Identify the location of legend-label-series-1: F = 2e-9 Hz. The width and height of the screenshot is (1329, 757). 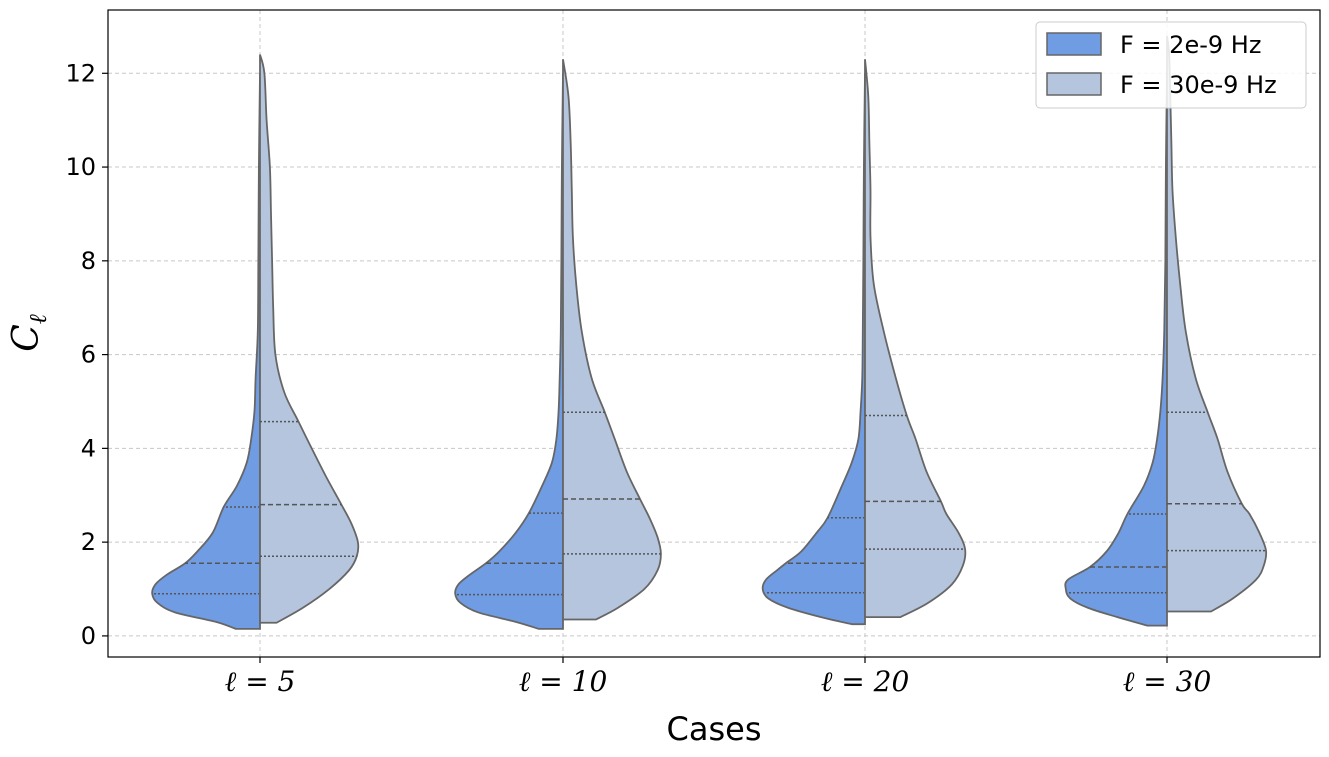
(1190, 45).